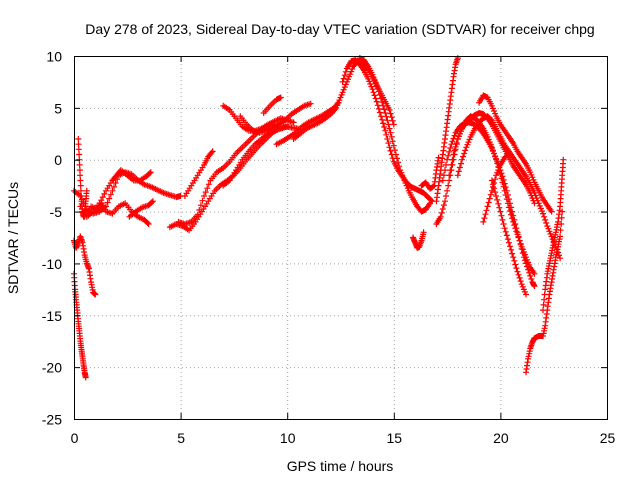 The image size is (640, 480). Describe the element at coordinates (13, 238) in the screenshot. I see `y-axis-label: SDTVAR / TECUs` at that location.